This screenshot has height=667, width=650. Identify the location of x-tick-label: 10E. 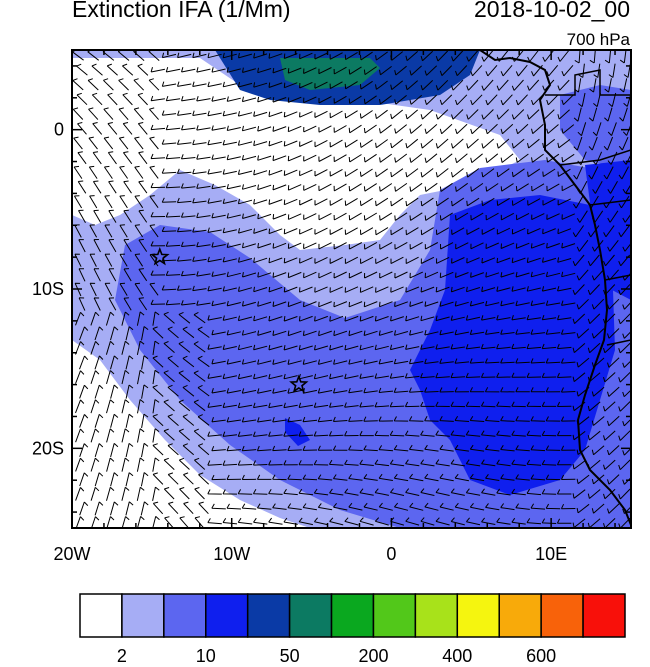
(551, 554).